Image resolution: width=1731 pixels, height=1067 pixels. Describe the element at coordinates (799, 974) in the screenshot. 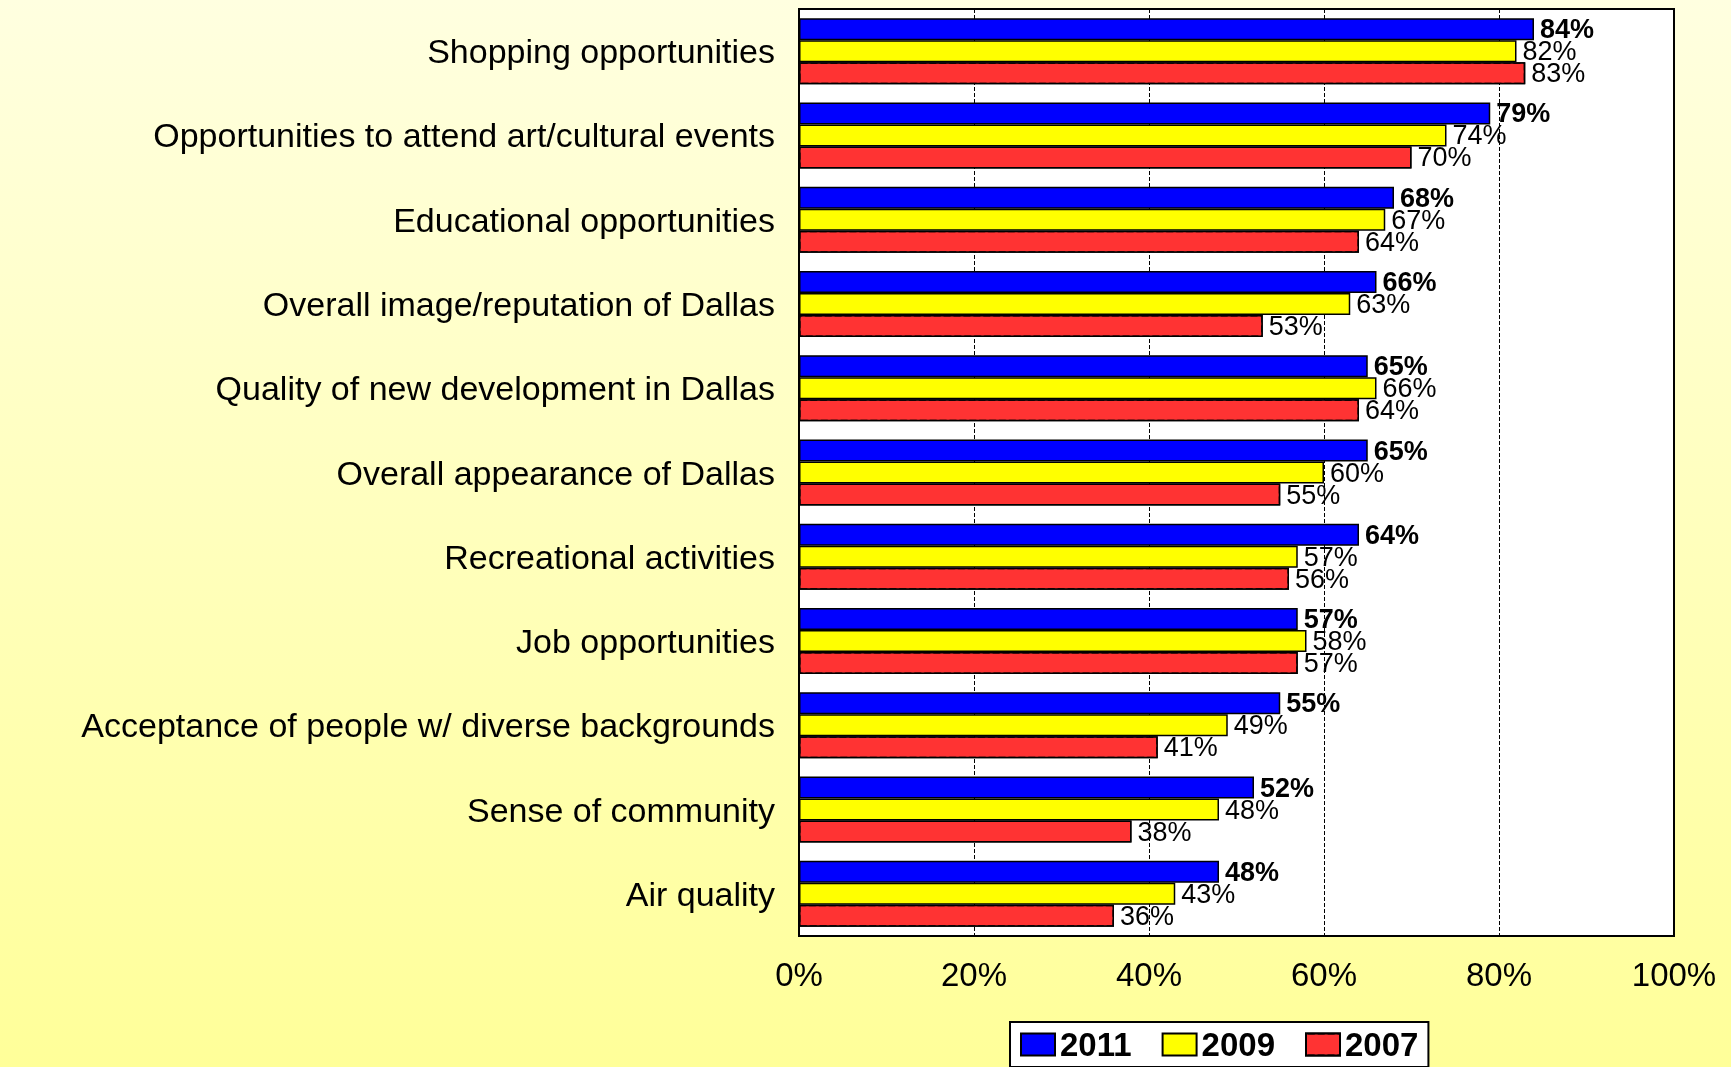

I see `x-tick-label: 0%` at that location.